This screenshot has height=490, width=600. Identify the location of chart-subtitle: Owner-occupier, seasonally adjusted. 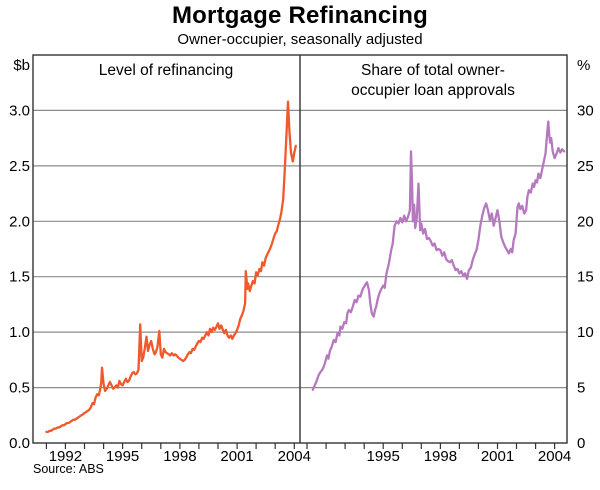
(300, 39).